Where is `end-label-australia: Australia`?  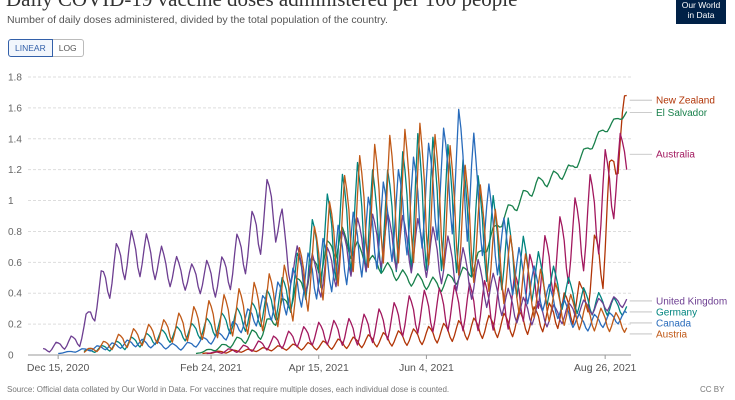 end-label-australia: Australia is located at coordinates (675, 155).